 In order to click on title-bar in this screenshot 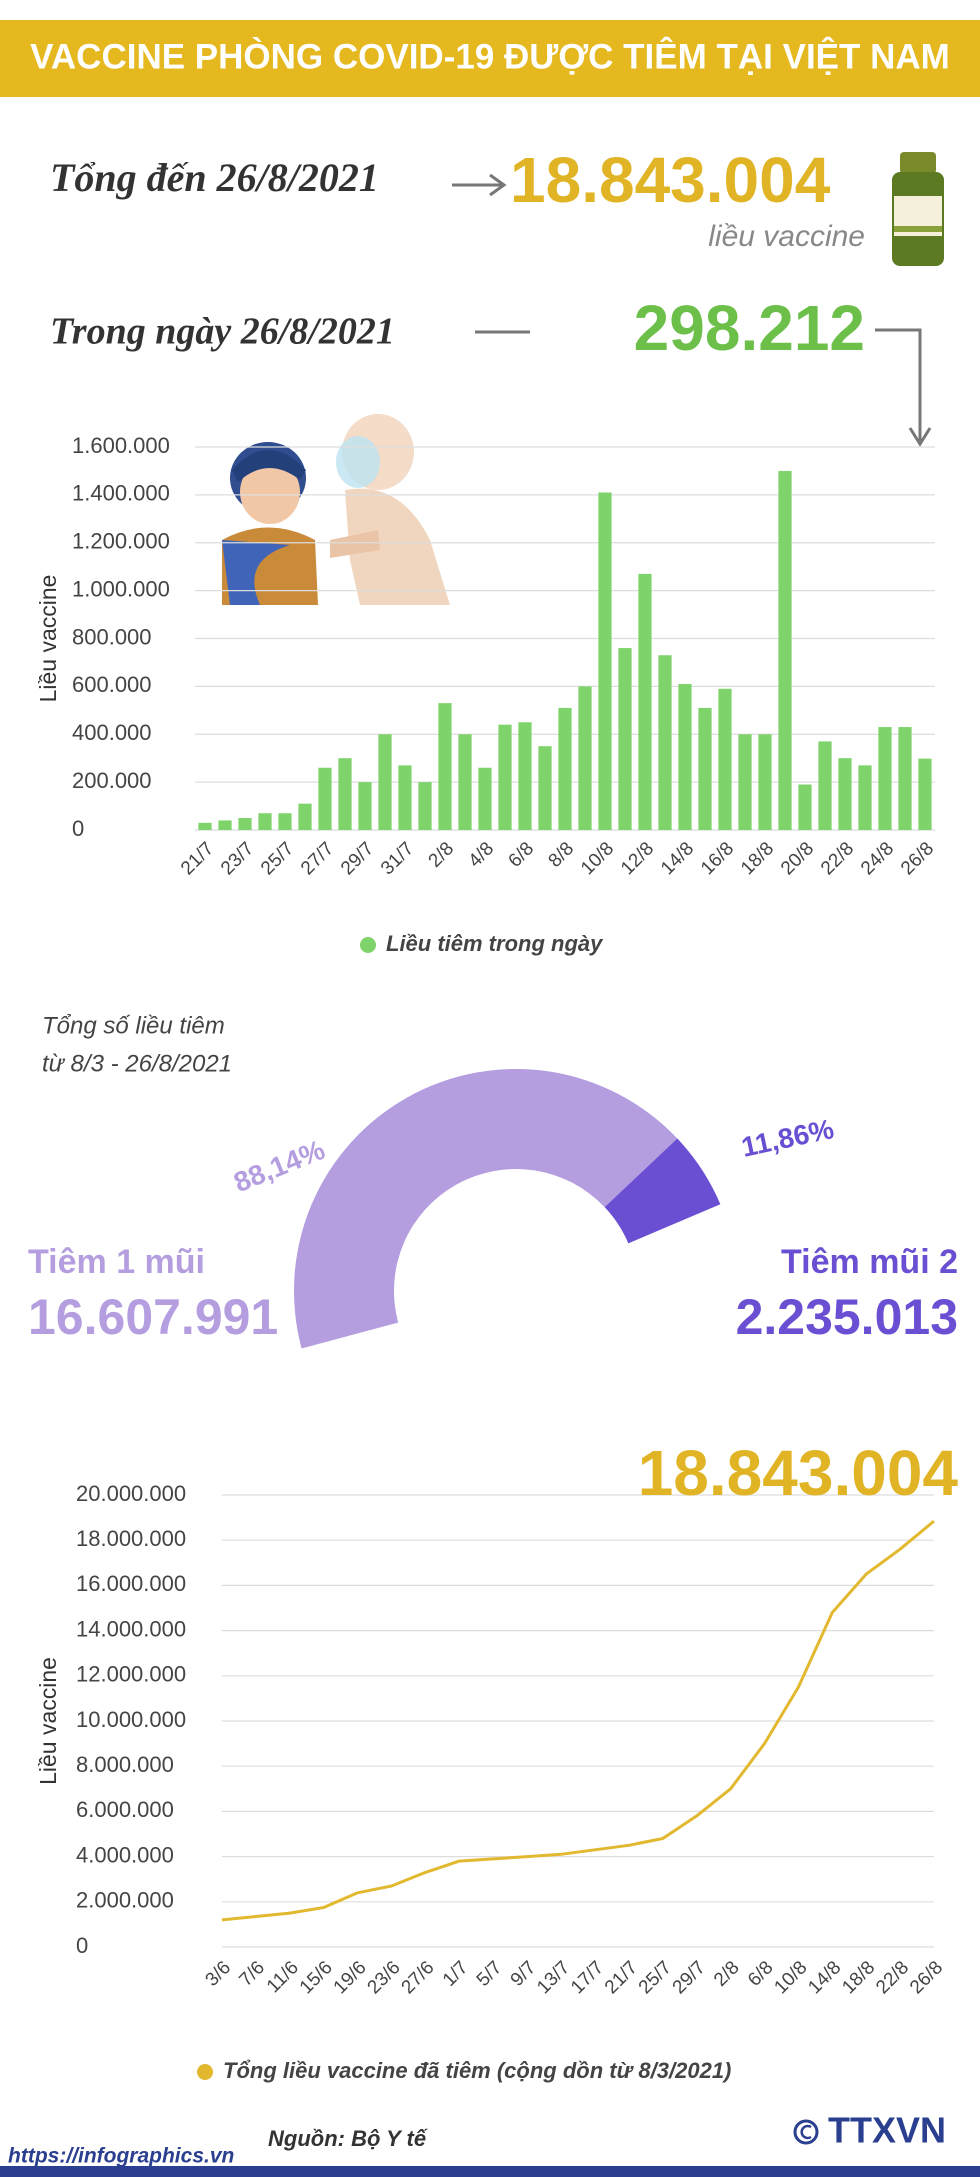, I will do `click(490, 58)`.